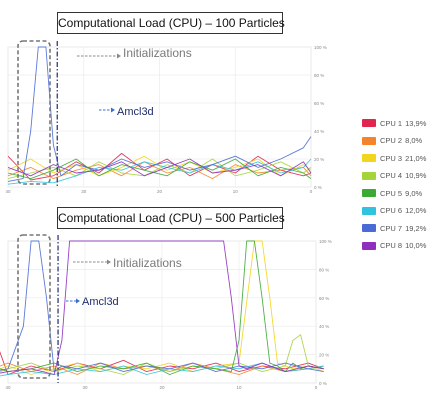 Image resolution: width=448 pixels, height=405 pixels. Describe the element at coordinates (404, 123) in the screenshot. I see `legend-item-cpu-1: CPU 1 13,9%` at that location.